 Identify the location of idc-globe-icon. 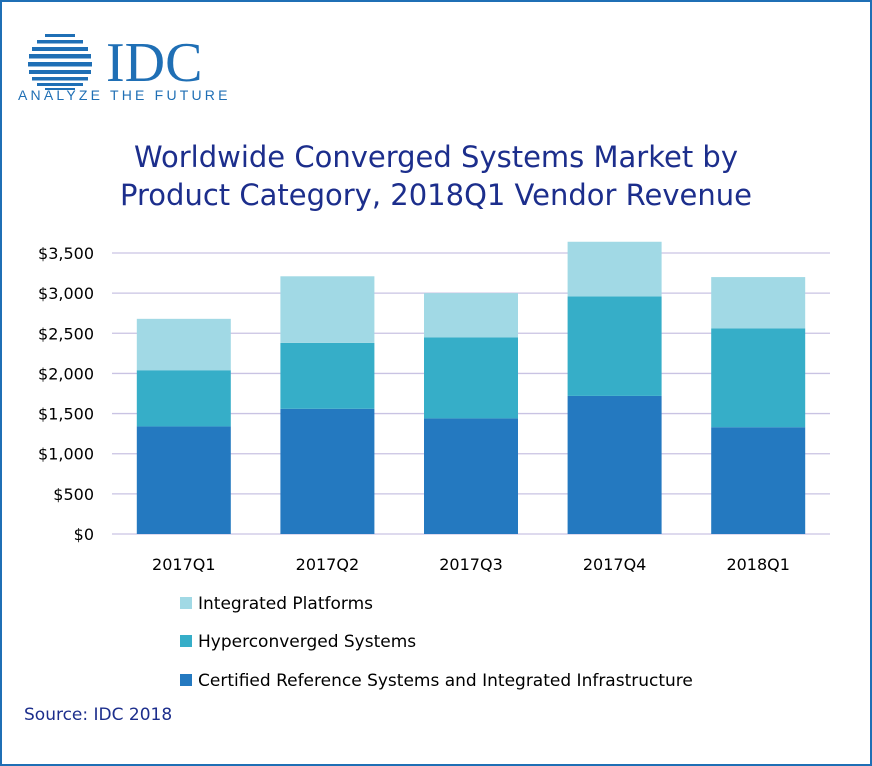
(60, 62).